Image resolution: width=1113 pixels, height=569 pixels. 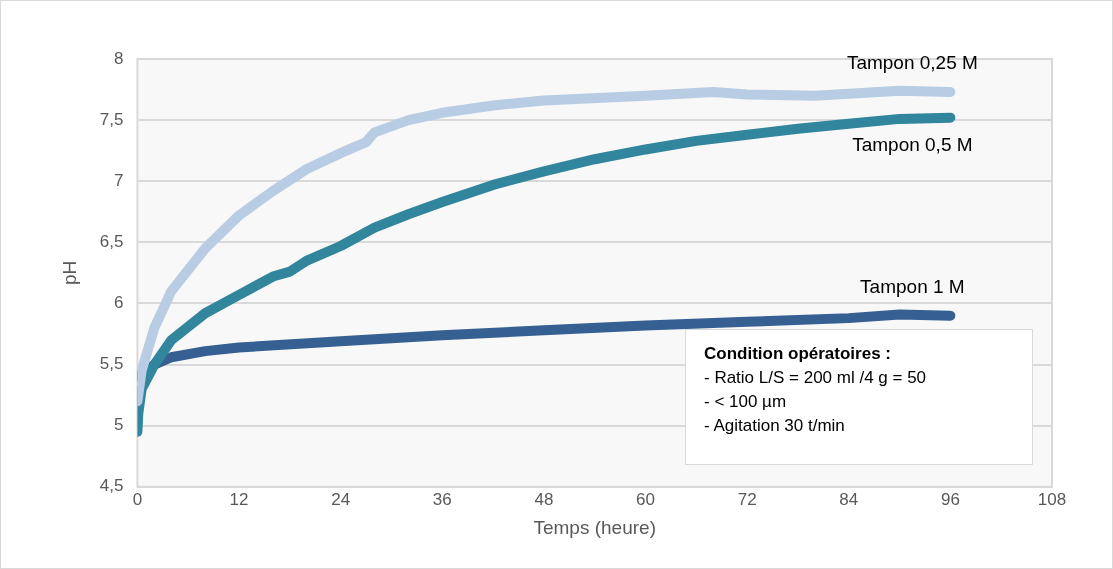 I want to click on annotation: - Agitation 30 t/min, so click(x=775, y=426).